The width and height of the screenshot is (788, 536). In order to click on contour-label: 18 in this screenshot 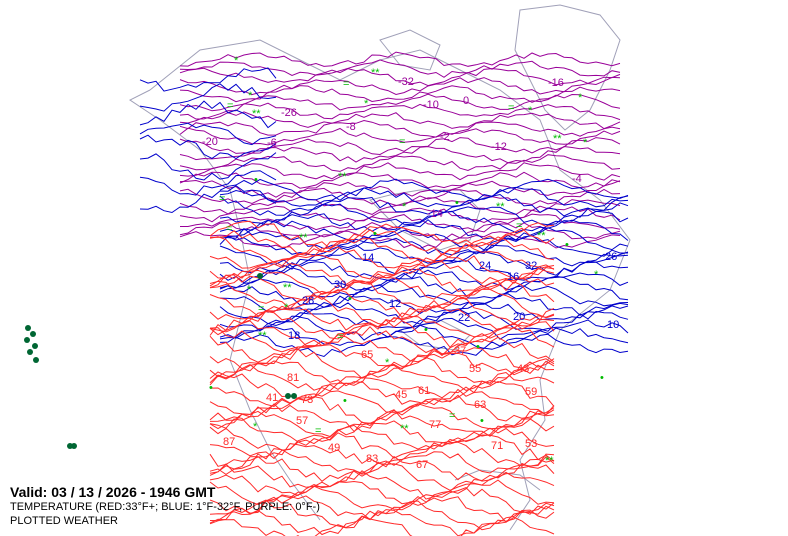, I will do `click(294, 336)`.